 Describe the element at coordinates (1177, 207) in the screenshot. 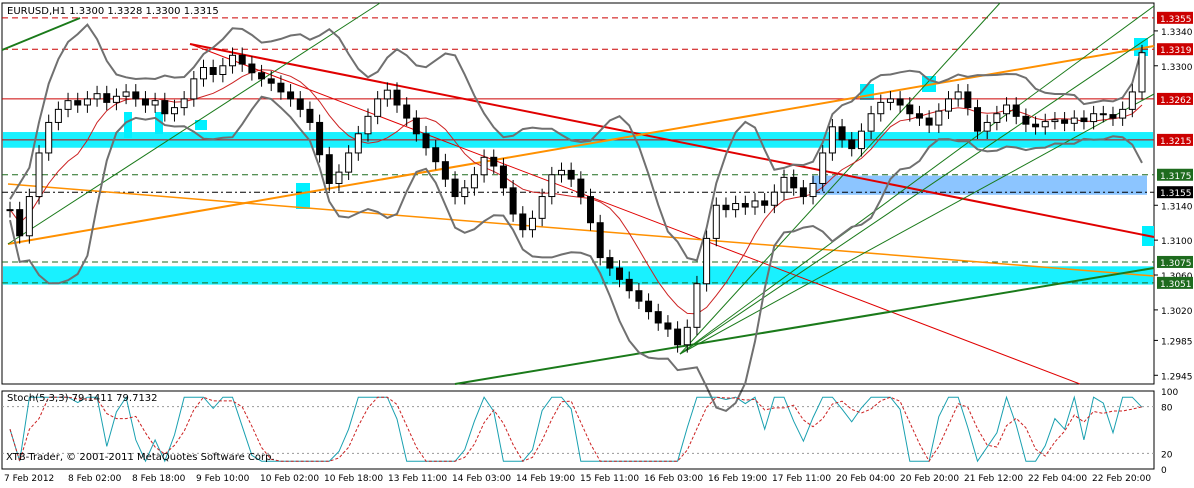

I see `price-axis-label: 1.3140` at that location.